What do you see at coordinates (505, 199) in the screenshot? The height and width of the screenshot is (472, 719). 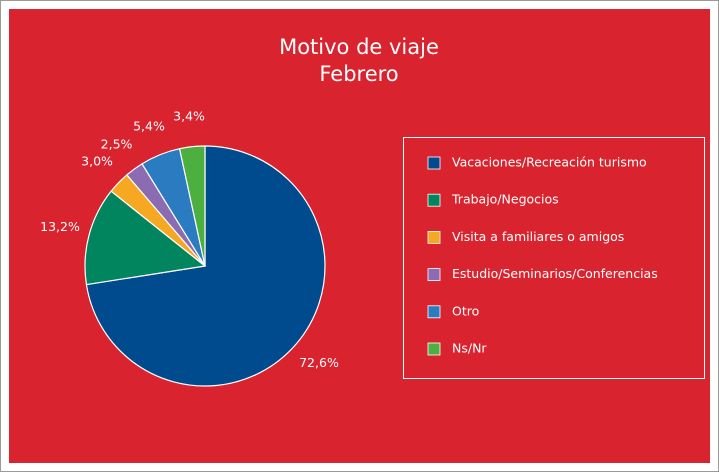 I see `legend-label: Trabajo/Negocios` at bounding box center [505, 199].